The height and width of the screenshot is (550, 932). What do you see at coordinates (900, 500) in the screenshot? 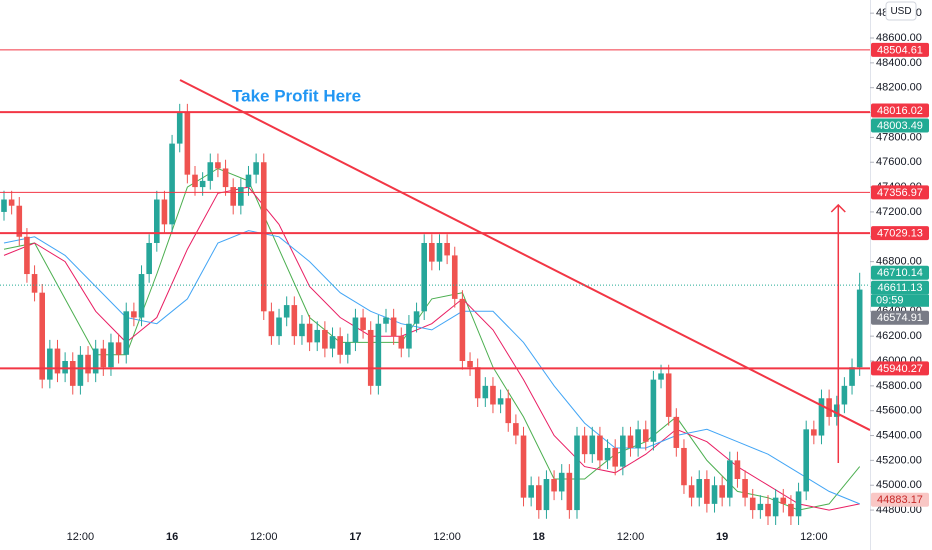
I see `price-tag-label: 44883.17` at bounding box center [900, 500].